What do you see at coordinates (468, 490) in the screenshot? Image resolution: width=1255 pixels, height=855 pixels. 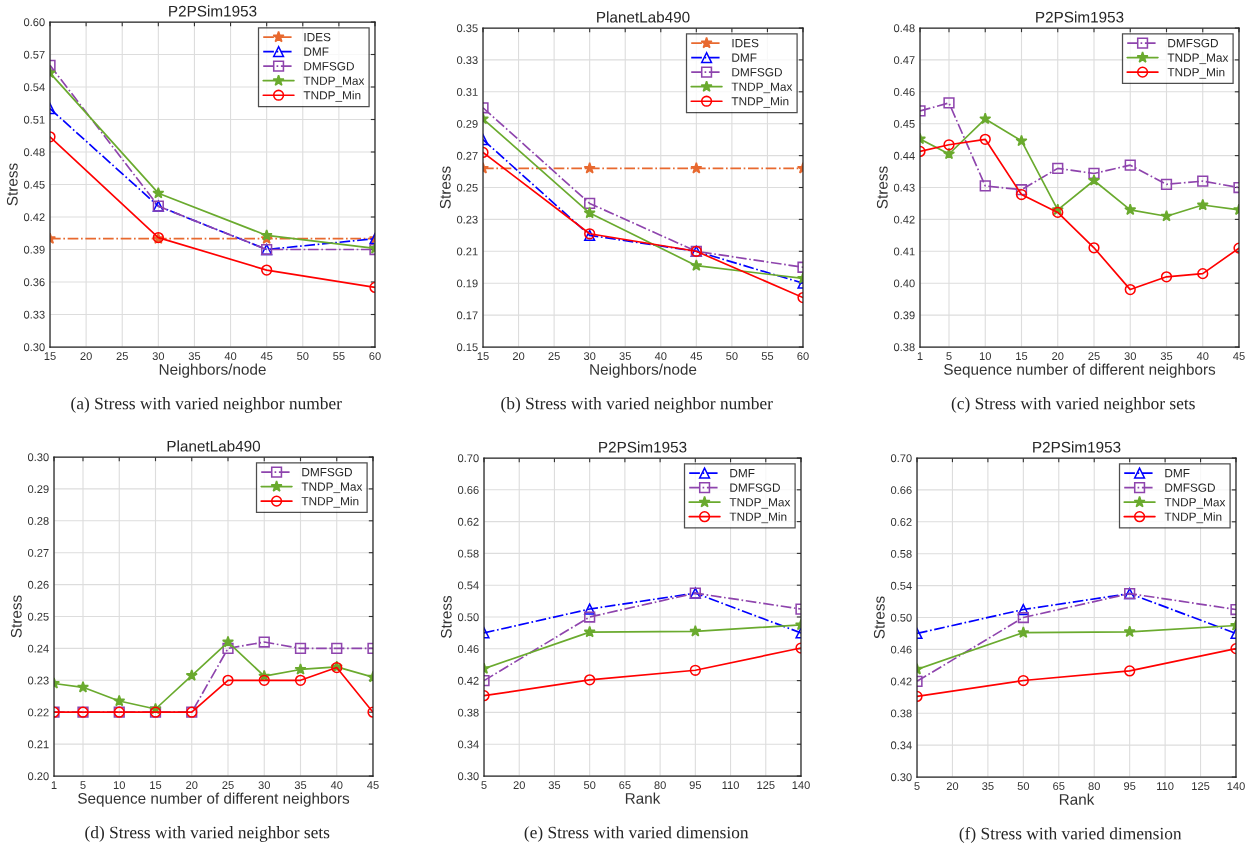 I see `y-tick-label: 0.66` at bounding box center [468, 490].